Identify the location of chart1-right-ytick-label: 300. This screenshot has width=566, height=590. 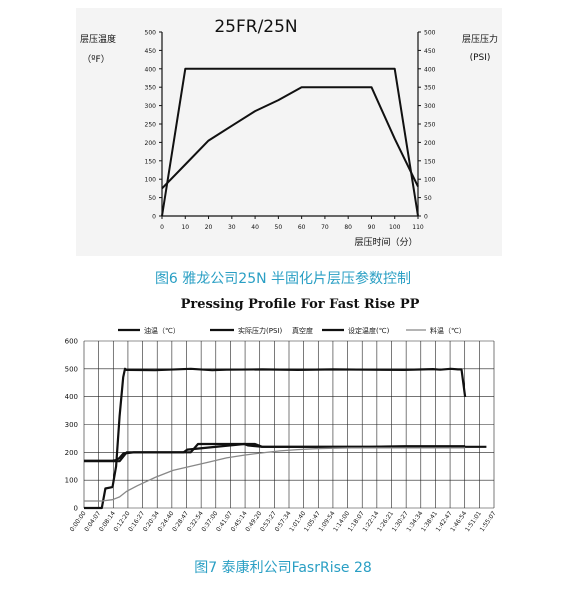
(430, 106).